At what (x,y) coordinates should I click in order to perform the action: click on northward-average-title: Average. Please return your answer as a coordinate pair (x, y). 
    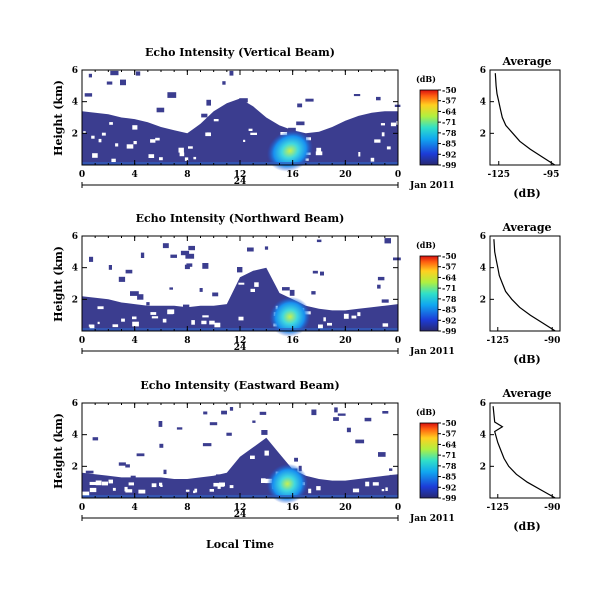
    Looking at the image, I should click on (526, 227).